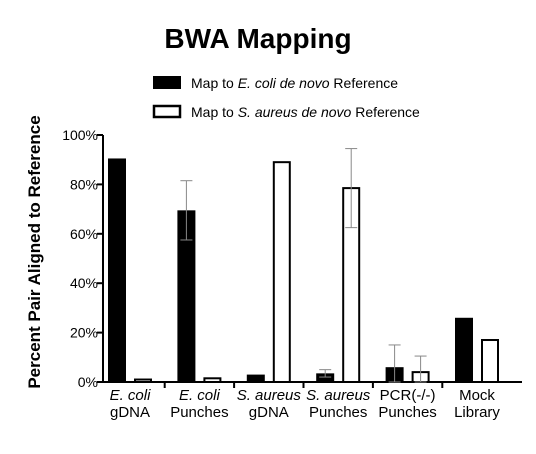 Image resolution: width=536 pixels, height=454 pixels. I want to click on category-label: Mock Library, so click(477, 404).